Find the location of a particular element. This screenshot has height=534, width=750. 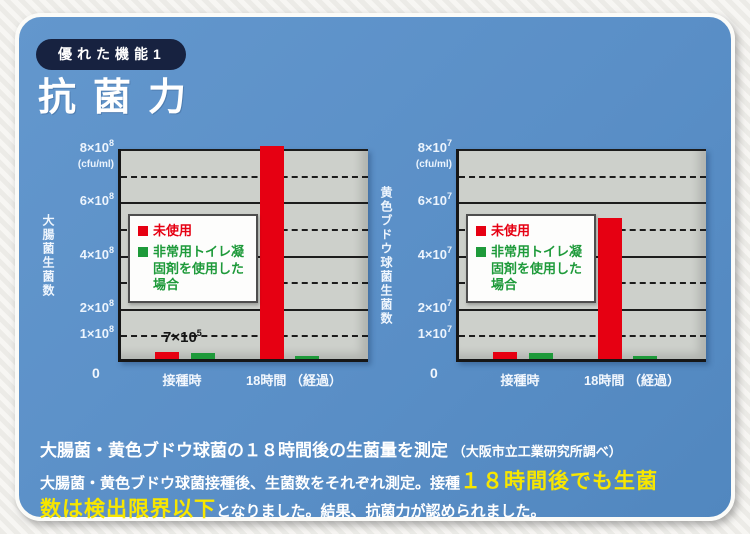

y-tick-label: 1×10⁷ is located at coordinates (434, 333).